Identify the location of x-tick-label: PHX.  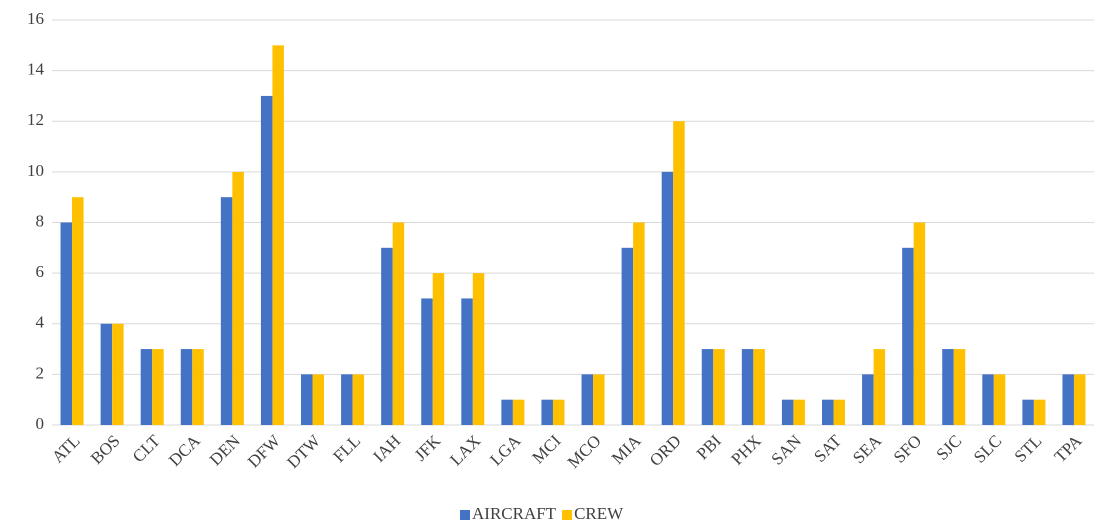
(745, 449).